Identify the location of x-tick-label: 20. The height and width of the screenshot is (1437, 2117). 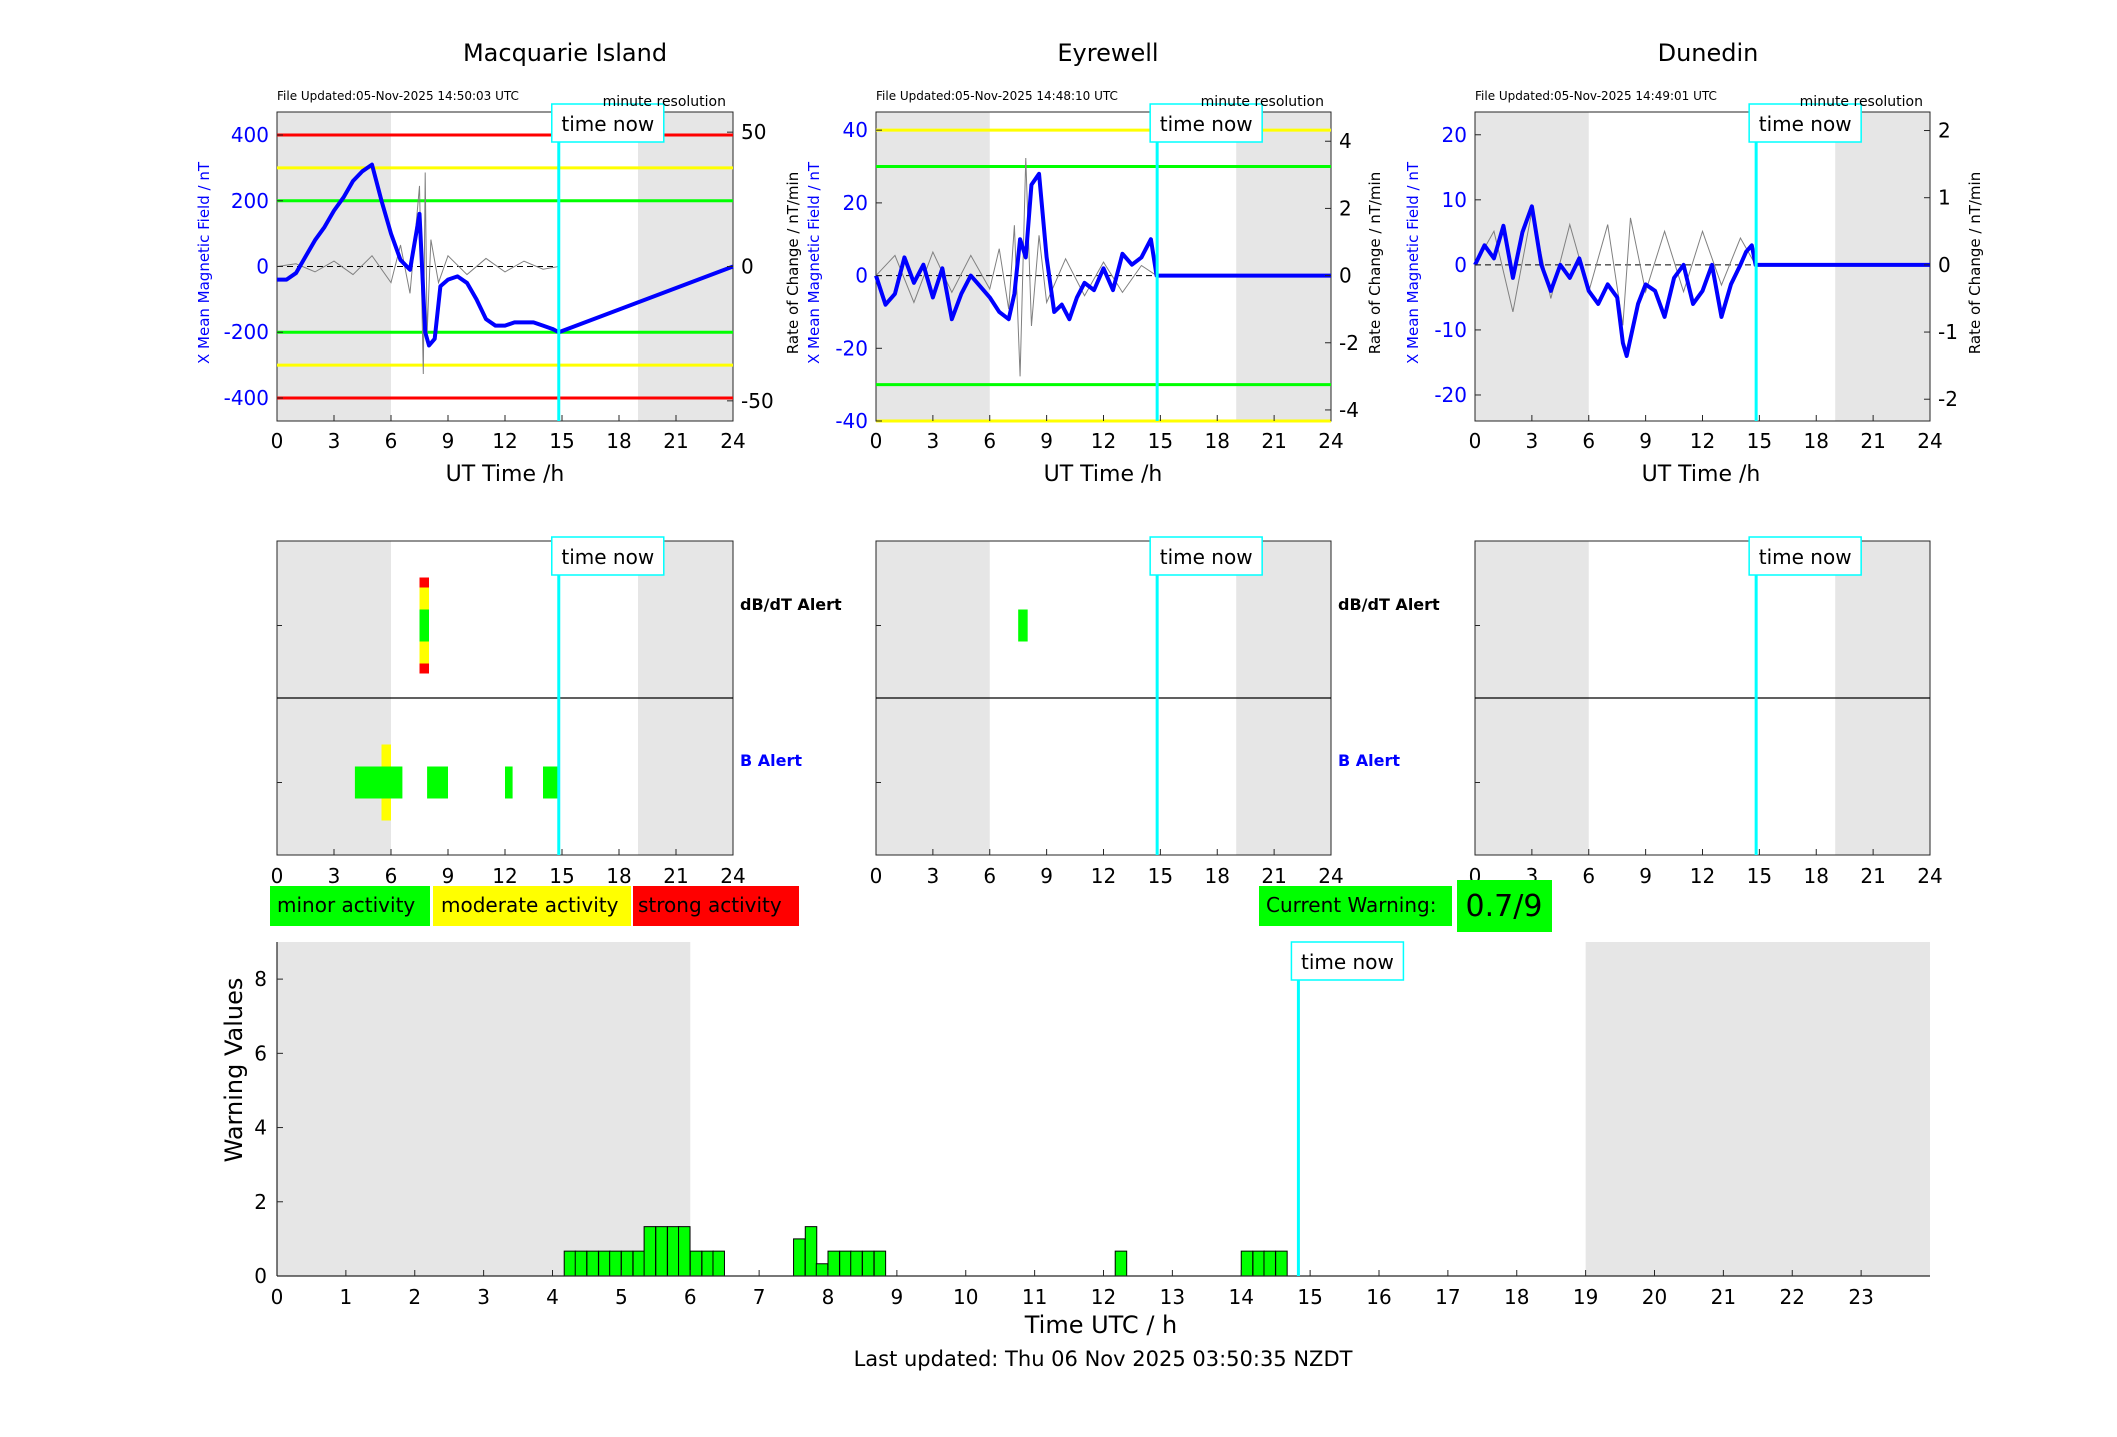
(1654, 1297).